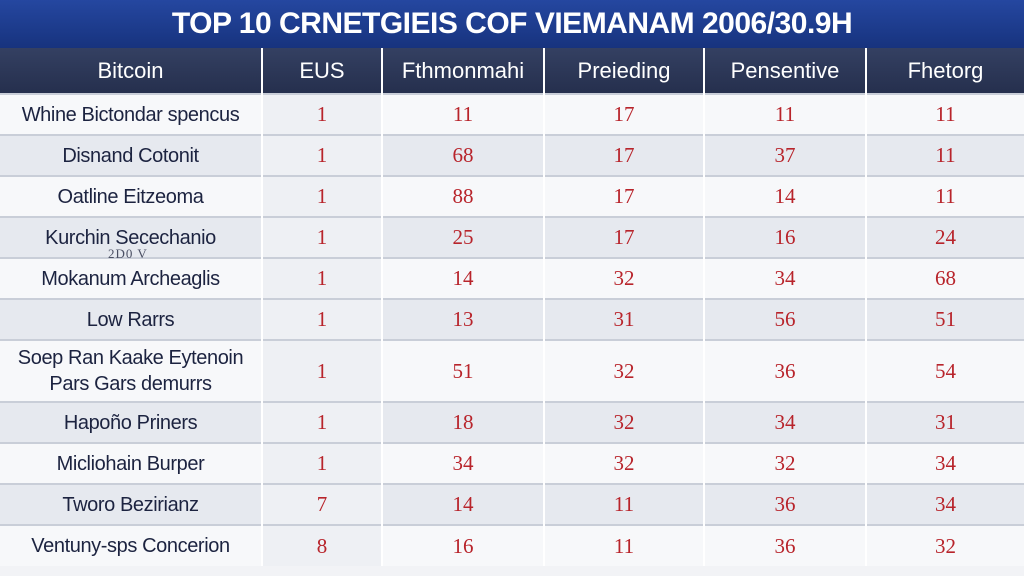 The width and height of the screenshot is (1024, 576). I want to click on row-label: Ventuny-sps Concerion, so click(131, 545).